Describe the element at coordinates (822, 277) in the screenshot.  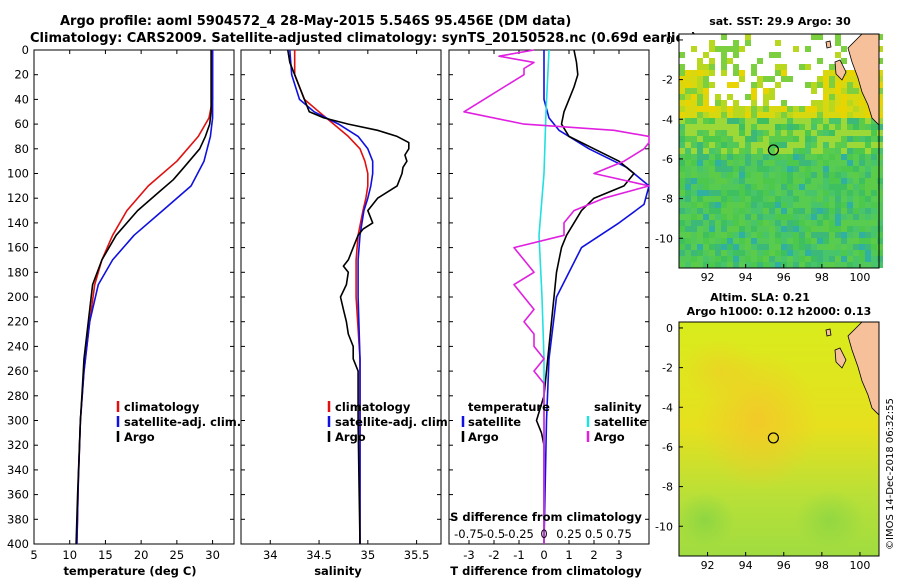
I see `map-x-tick-label: 98` at that location.